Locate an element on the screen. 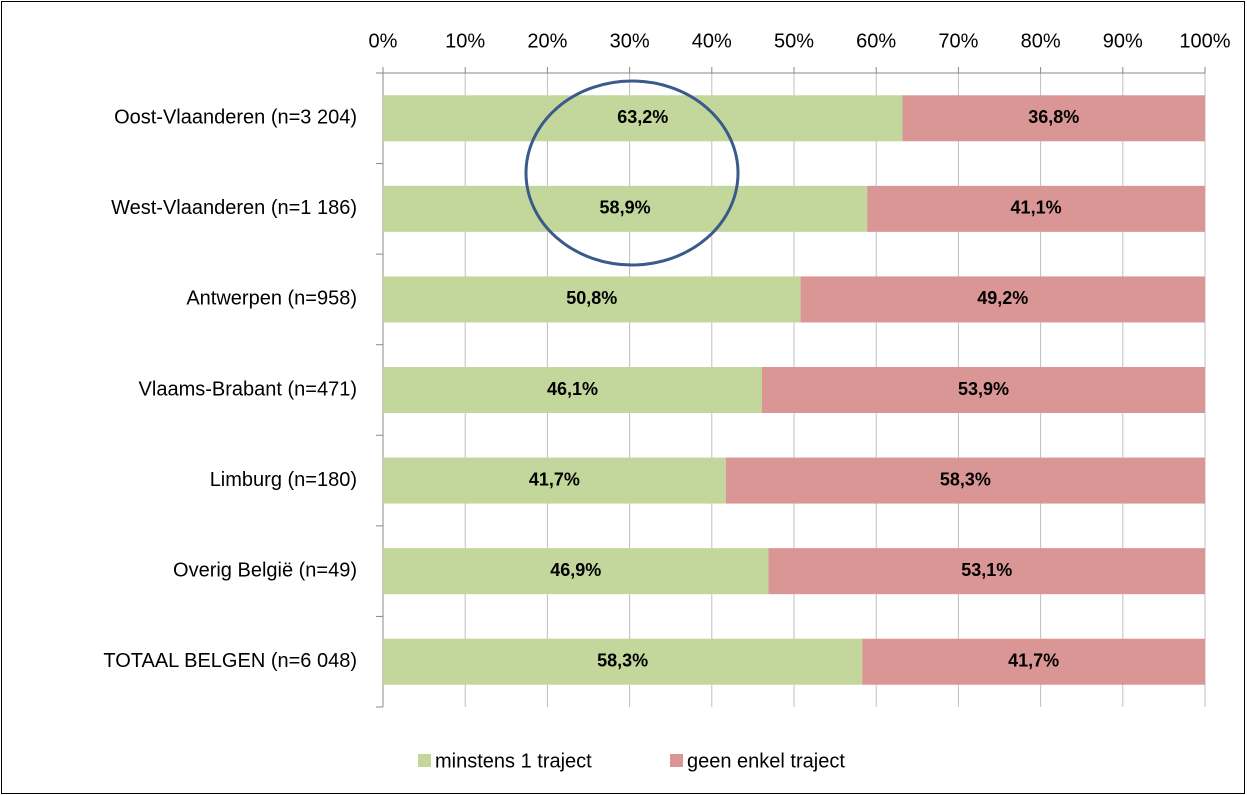 The width and height of the screenshot is (1247, 795). x-tick-label: 30% is located at coordinates (630, 41).